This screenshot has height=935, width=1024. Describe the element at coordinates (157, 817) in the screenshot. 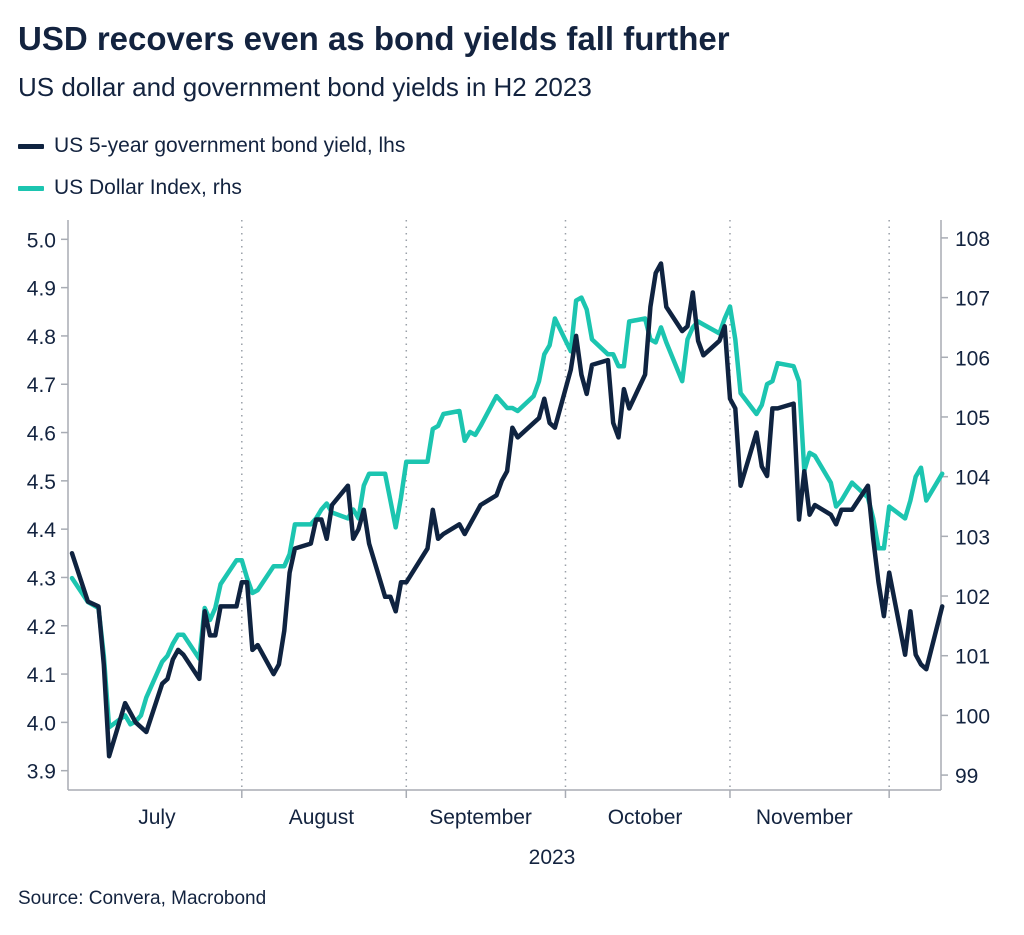

I see `x-month-label: July` at that location.